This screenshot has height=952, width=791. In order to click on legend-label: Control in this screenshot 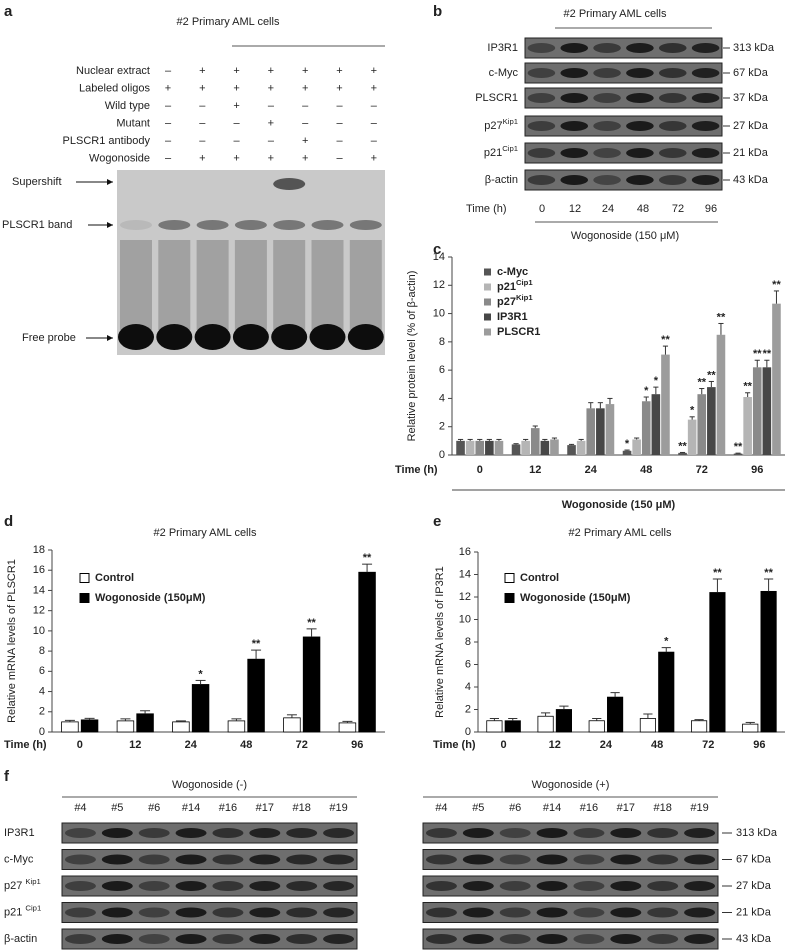, I will do `click(114, 578)`.